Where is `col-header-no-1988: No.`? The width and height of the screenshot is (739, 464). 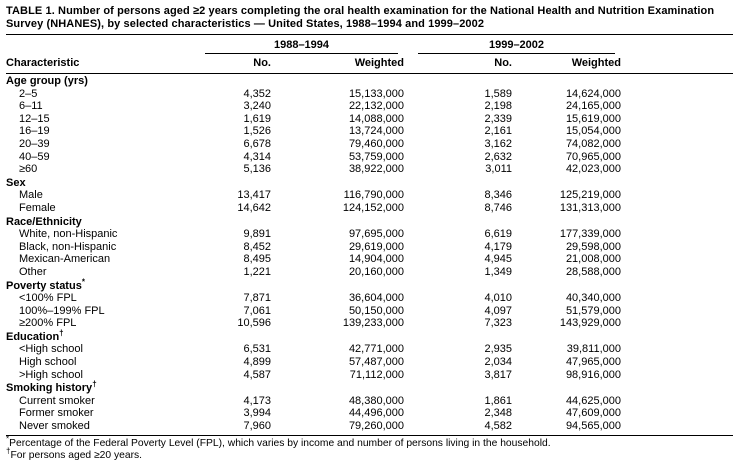 col-header-no-1988: No. is located at coordinates (231, 64).